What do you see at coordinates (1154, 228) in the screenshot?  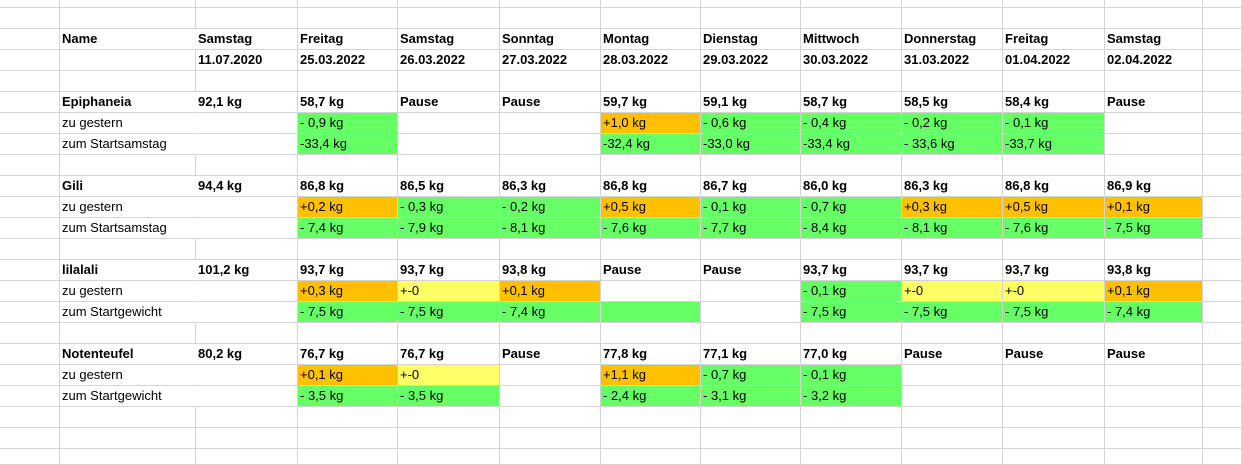 I see `total-delta-cell: - 7,5 kg` at bounding box center [1154, 228].